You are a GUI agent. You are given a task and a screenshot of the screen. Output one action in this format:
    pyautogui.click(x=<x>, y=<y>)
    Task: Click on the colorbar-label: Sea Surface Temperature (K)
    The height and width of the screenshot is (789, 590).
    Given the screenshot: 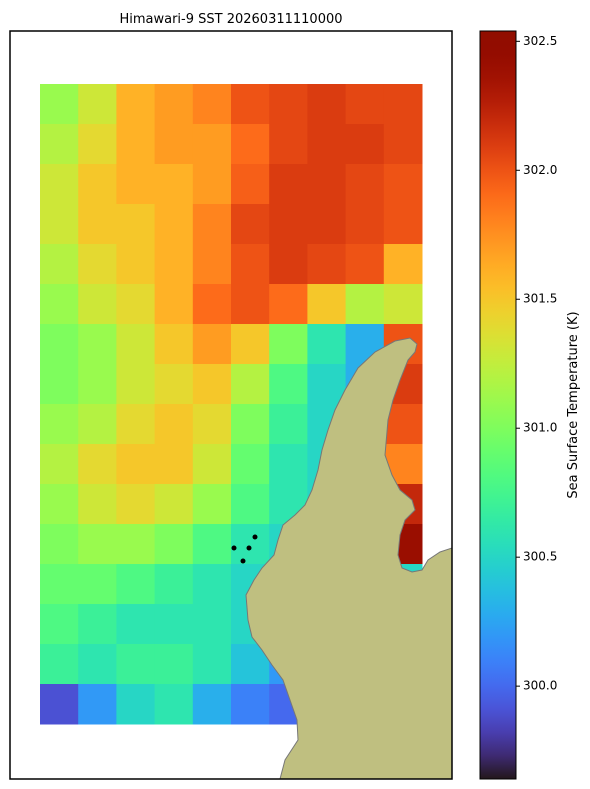 What is the action you would take?
    pyautogui.click(x=573, y=404)
    